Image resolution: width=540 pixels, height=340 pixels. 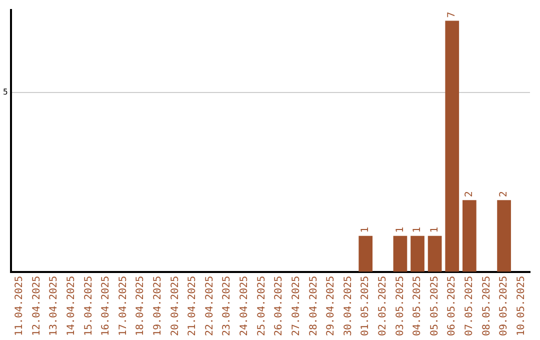 What do you see at coordinates (331, 306) in the screenshot?
I see `x-tick-label: 29.04.2025` at bounding box center [331, 306].